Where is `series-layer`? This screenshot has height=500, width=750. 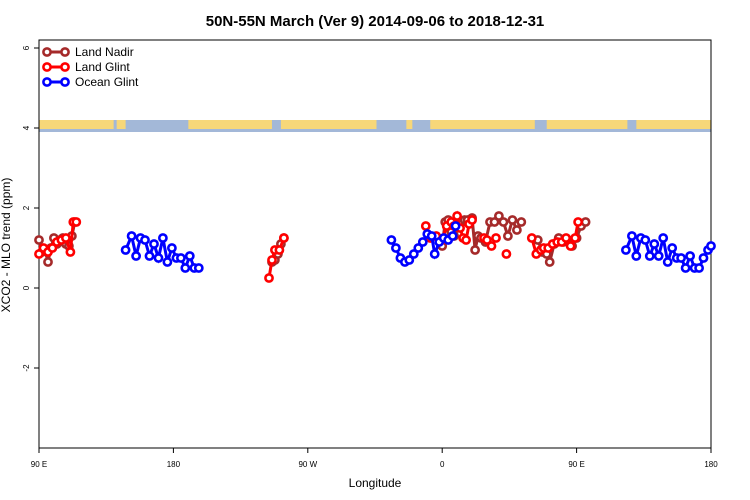
series-layer is located at coordinates (375, 246).